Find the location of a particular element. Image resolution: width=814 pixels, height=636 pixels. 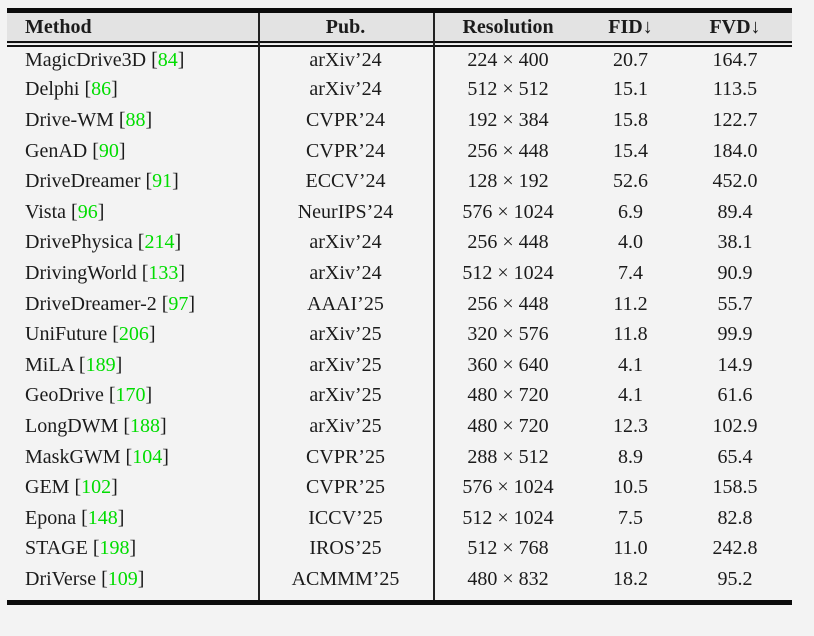

resolution-value: 576 × 1024 is located at coordinates (508, 487).